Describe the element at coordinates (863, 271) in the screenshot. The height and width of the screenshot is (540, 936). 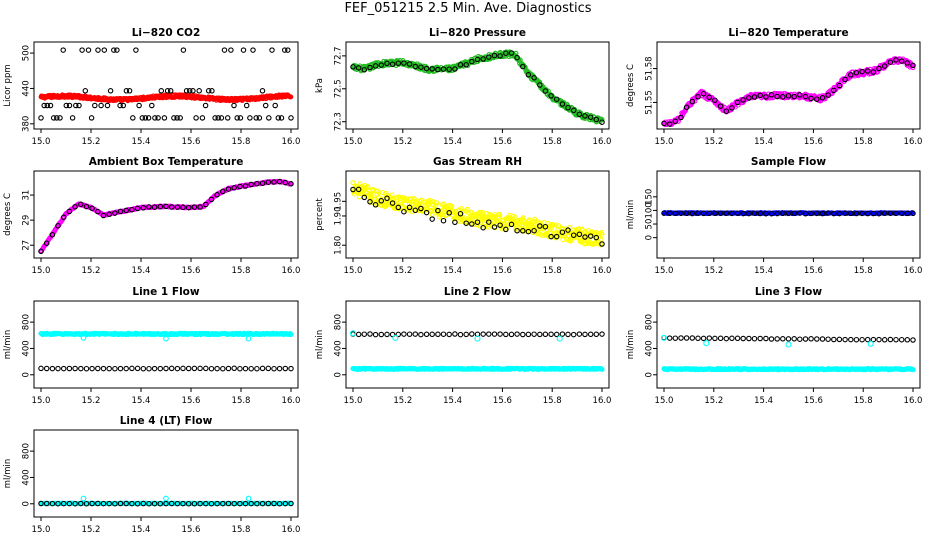
I see `x-tick-label: 15.8` at that location.